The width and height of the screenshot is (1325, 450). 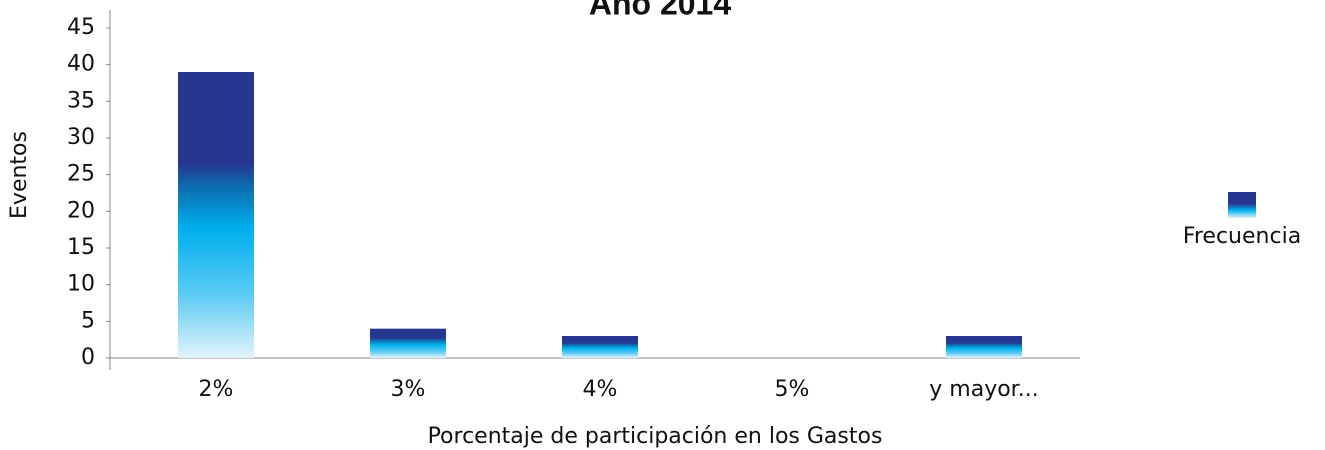 What do you see at coordinates (408, 389) in the screenshot?
I see `x-tick-label: 3%` at bounding box center [408, 389].